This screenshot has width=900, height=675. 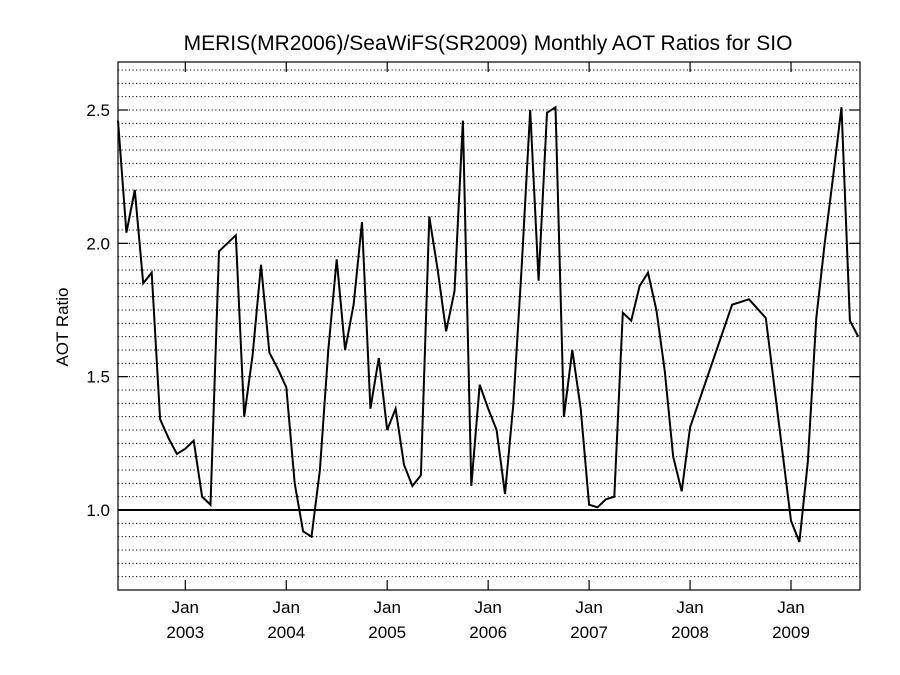 I want to click on y-tick-label: 1.0, so click(x=98, y=510).